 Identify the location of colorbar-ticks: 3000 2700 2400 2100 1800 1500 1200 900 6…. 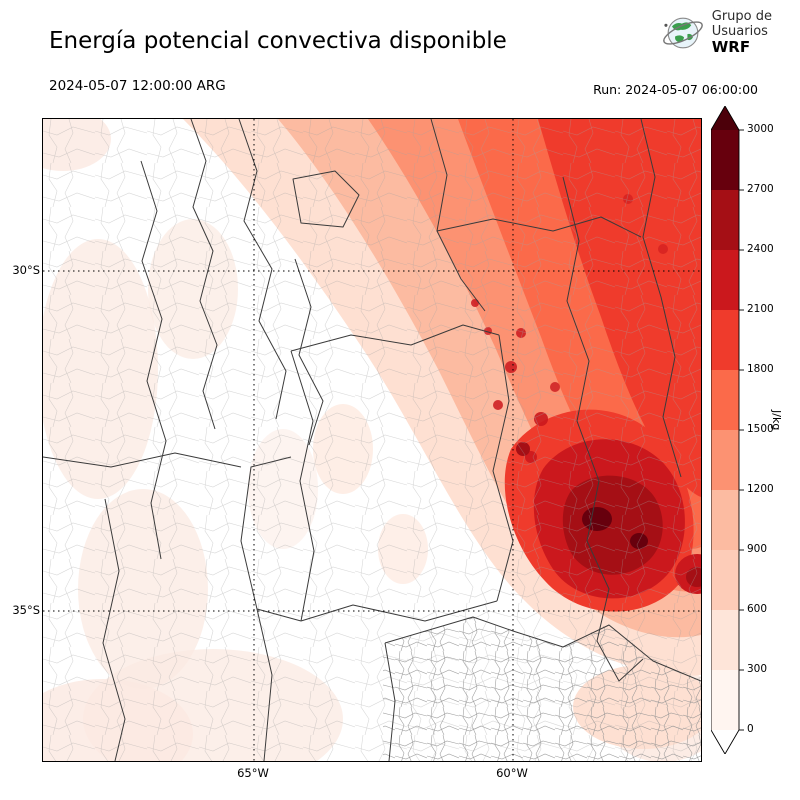
(770, 400).